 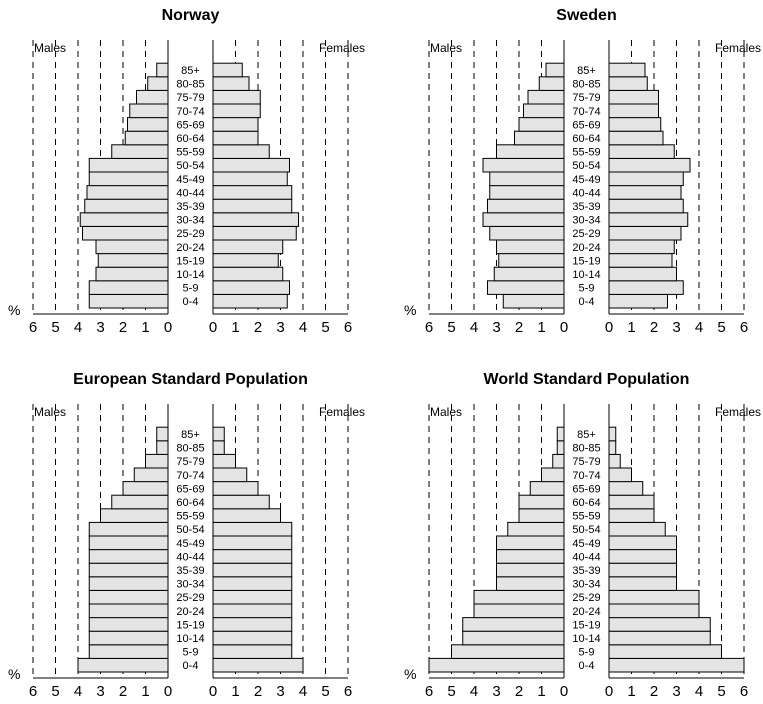 I want to click on age-group-label: 30-34, so click(x=190, y=585).